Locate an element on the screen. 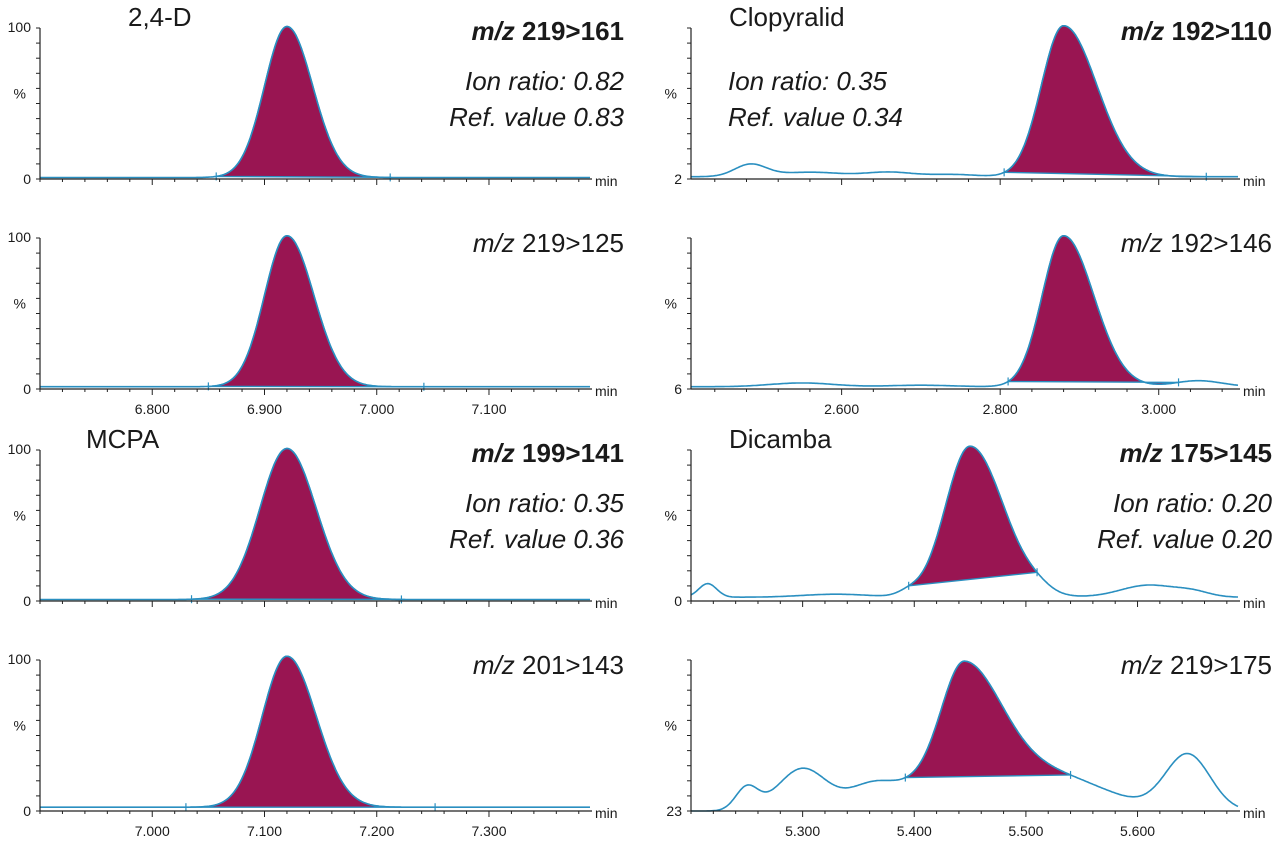 The height and width of the screenshot is (852, 1280). compound-name: 2,4-D is located at coordinates (160, 17).